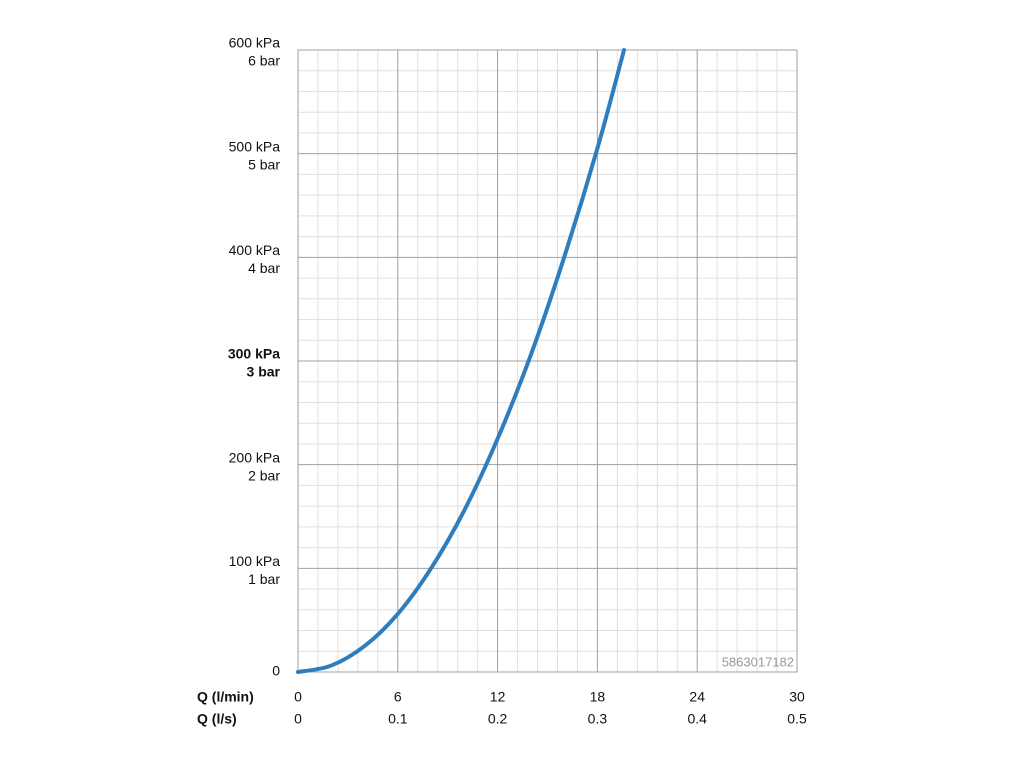 The height and width of the screenshot is (773, 1024). Describe the element at coordinates (264, 268) in the screenshot. I see `y2-tick-label: 4 bar` at that location.